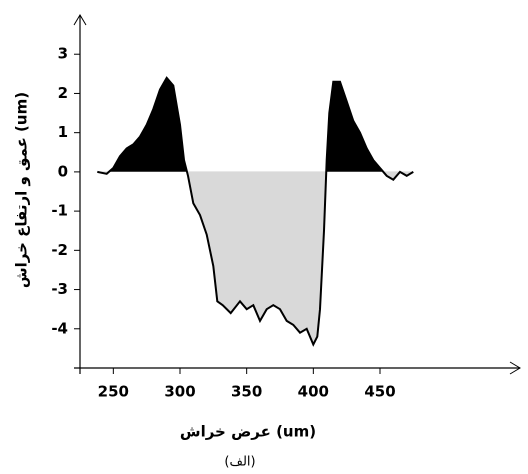  What do you see at coordinates (179, 392) in the screenshot?
I see `x-tick-label: 300` at bounding box center [179, 392].